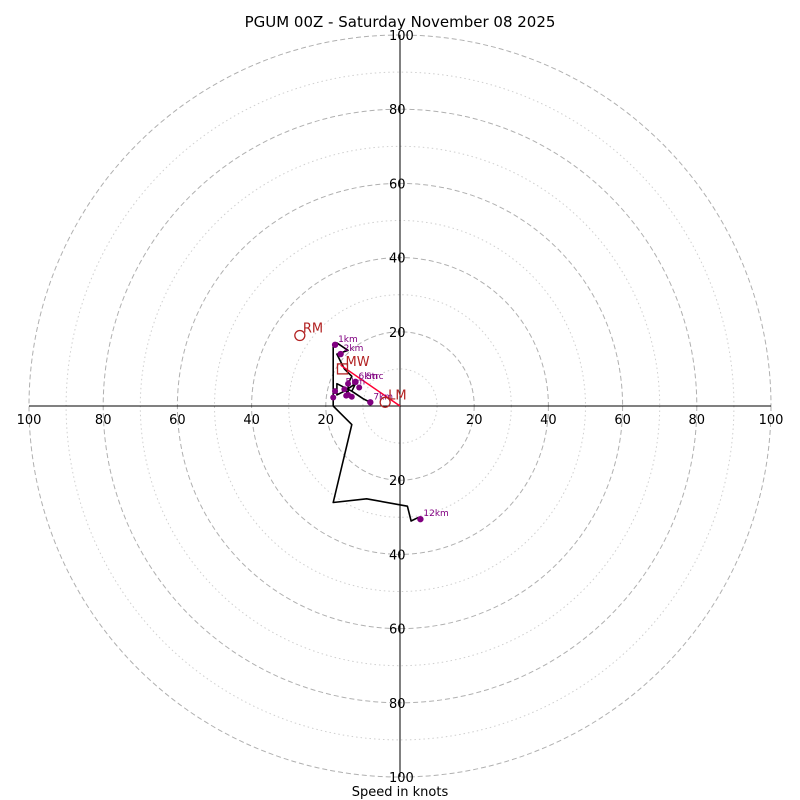  Describe the element at coordinates (400, 792) in the screenshot. I see `x-axis-label: Speed in knots` at that location.